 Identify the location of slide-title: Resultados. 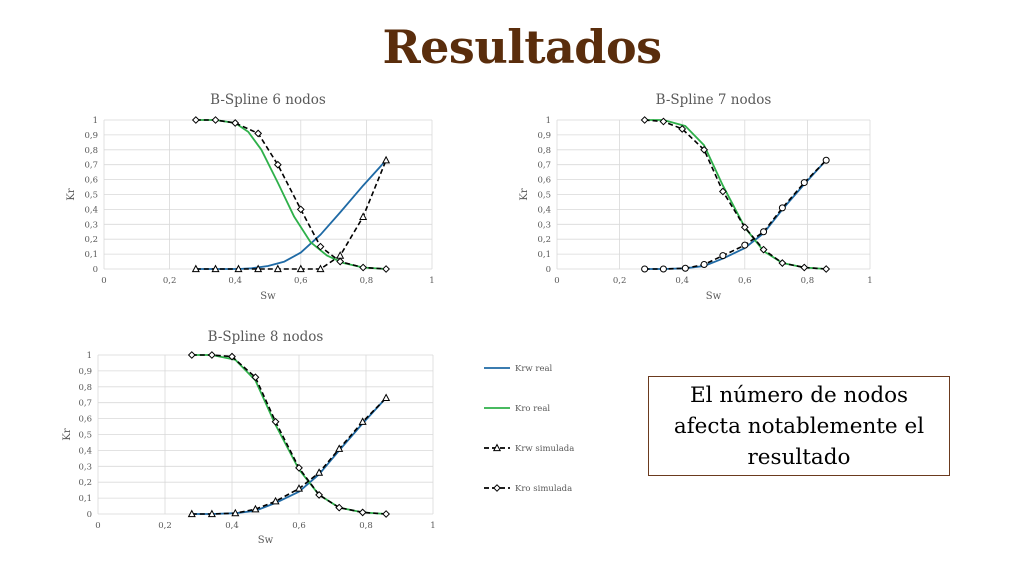
(522, 47).